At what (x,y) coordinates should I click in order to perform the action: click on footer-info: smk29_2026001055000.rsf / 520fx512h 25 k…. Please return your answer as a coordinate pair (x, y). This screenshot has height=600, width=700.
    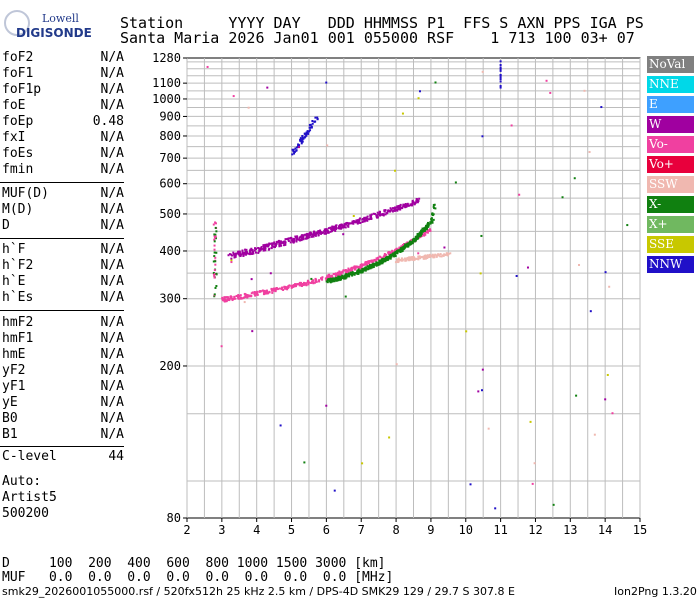
    Looking at the image, I should click on (258, 591).